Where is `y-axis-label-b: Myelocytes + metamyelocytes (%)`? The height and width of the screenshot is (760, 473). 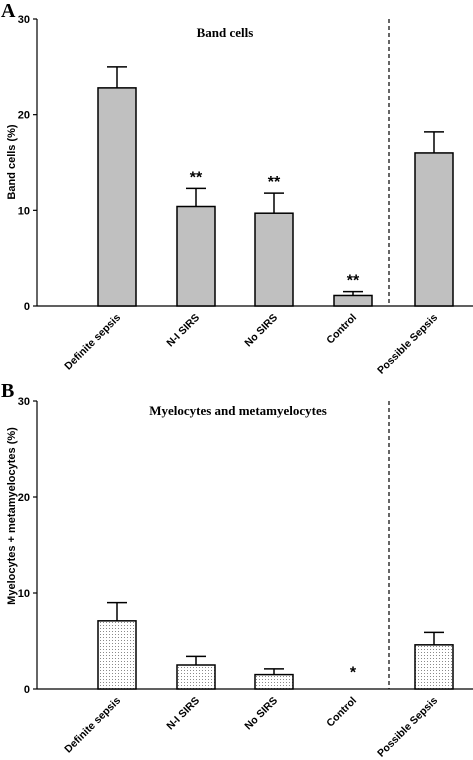 y-axis-label-b: Myelocytes + metamyelocytes (%) is located at coordinates (12, 516).